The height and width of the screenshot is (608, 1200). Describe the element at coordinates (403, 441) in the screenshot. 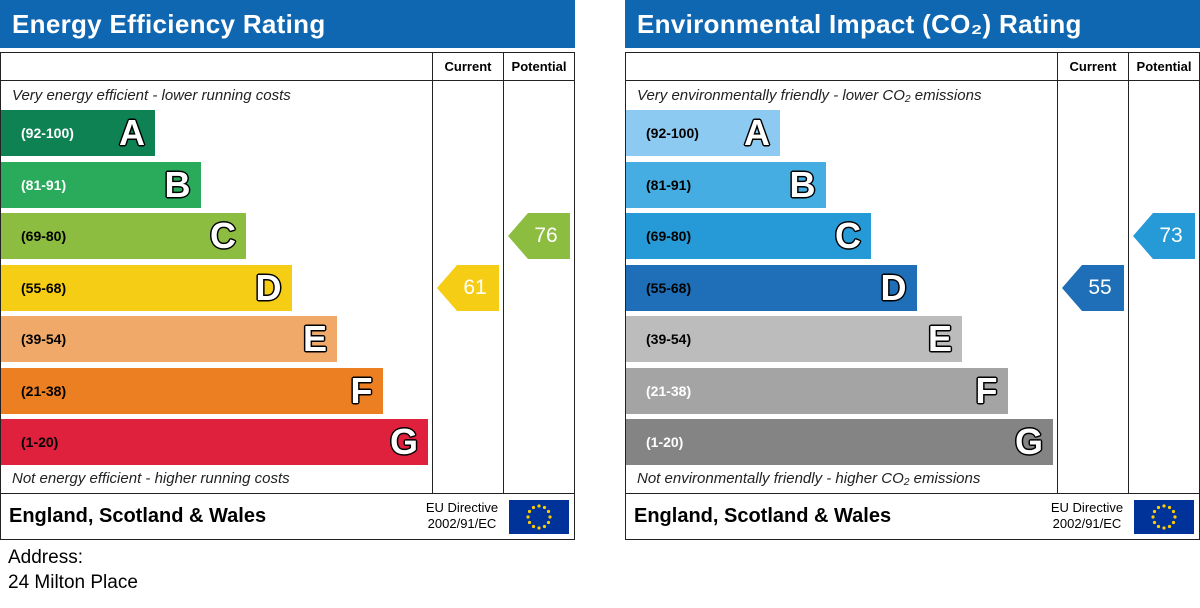

I see `band-letter: G` at that location.